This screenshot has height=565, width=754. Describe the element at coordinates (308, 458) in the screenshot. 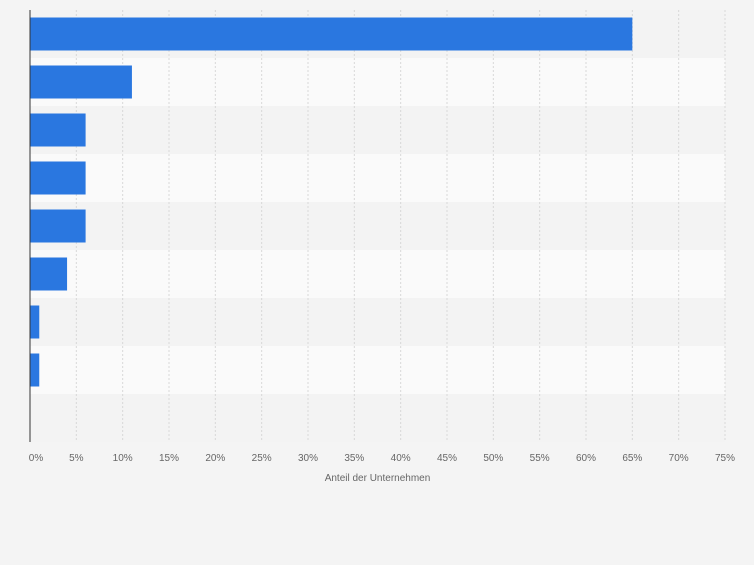

I see `x-tick-label: 30%` at that location.